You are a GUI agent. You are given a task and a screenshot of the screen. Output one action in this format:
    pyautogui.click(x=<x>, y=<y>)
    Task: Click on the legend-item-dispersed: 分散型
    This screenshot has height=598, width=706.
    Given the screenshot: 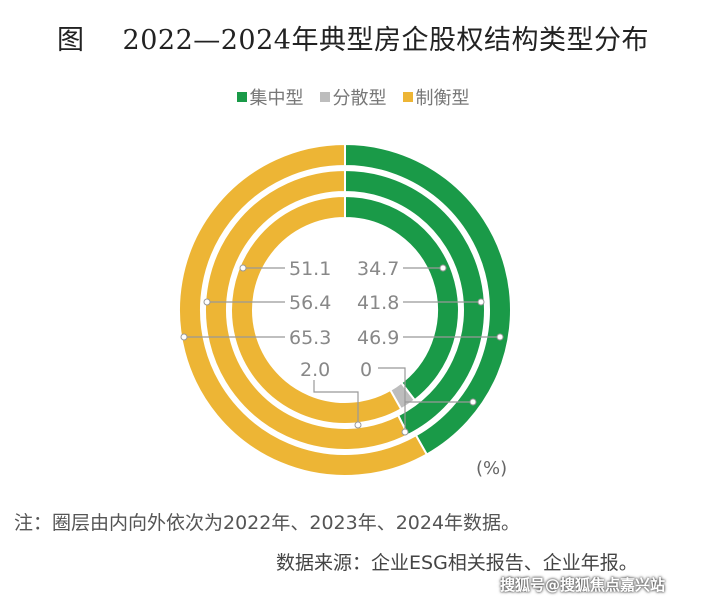 What is the action you would take?
    pyautogui.click(x=353, y=97)
    